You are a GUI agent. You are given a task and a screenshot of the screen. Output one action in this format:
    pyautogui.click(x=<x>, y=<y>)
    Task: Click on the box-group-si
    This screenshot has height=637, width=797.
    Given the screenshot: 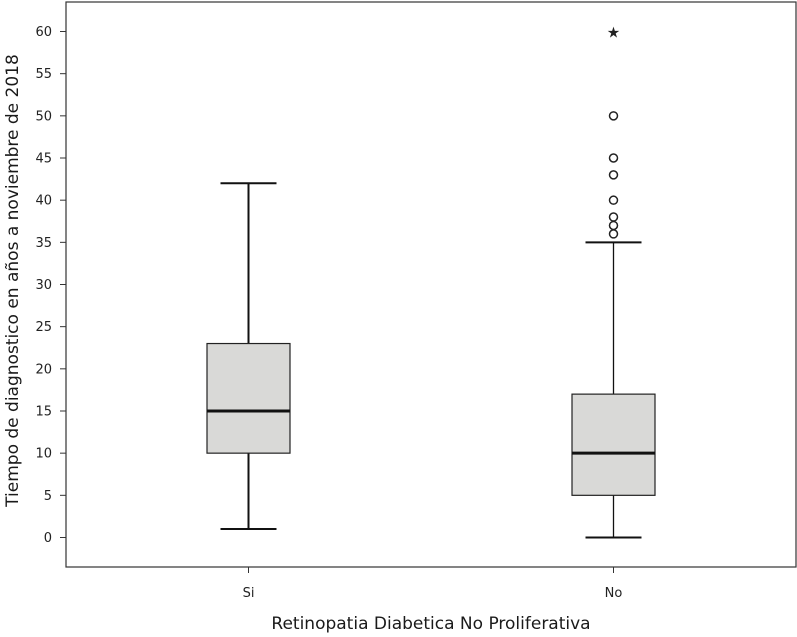 What is the action you would take?
    pyautogui.click(x=248, y=356)
    